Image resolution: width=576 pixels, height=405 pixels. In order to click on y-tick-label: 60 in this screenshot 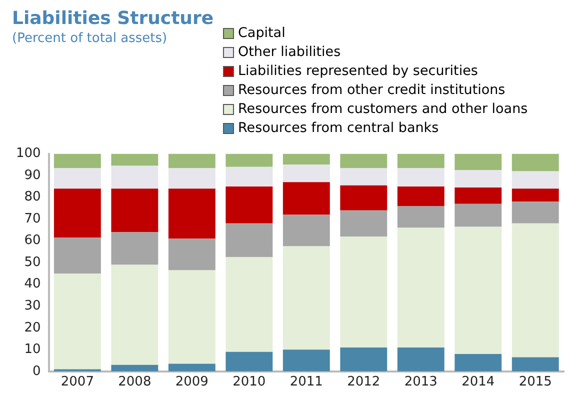, I will do `click(32, 240)`.